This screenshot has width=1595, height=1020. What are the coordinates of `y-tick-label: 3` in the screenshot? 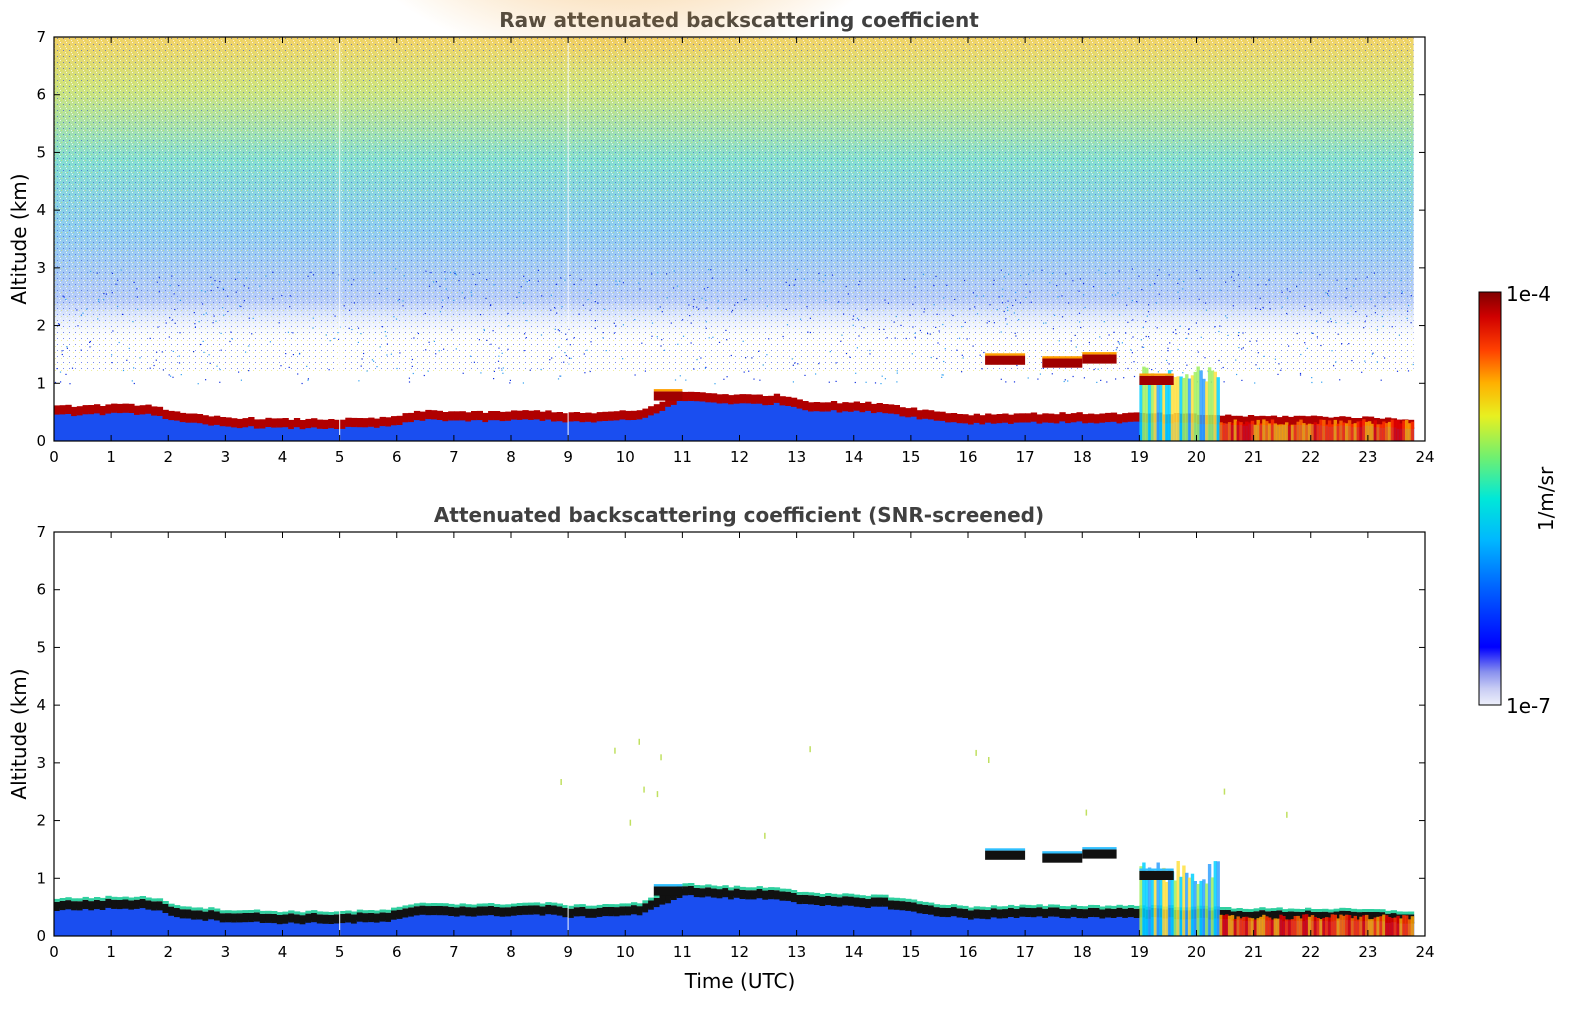 It's located at (41, 763).